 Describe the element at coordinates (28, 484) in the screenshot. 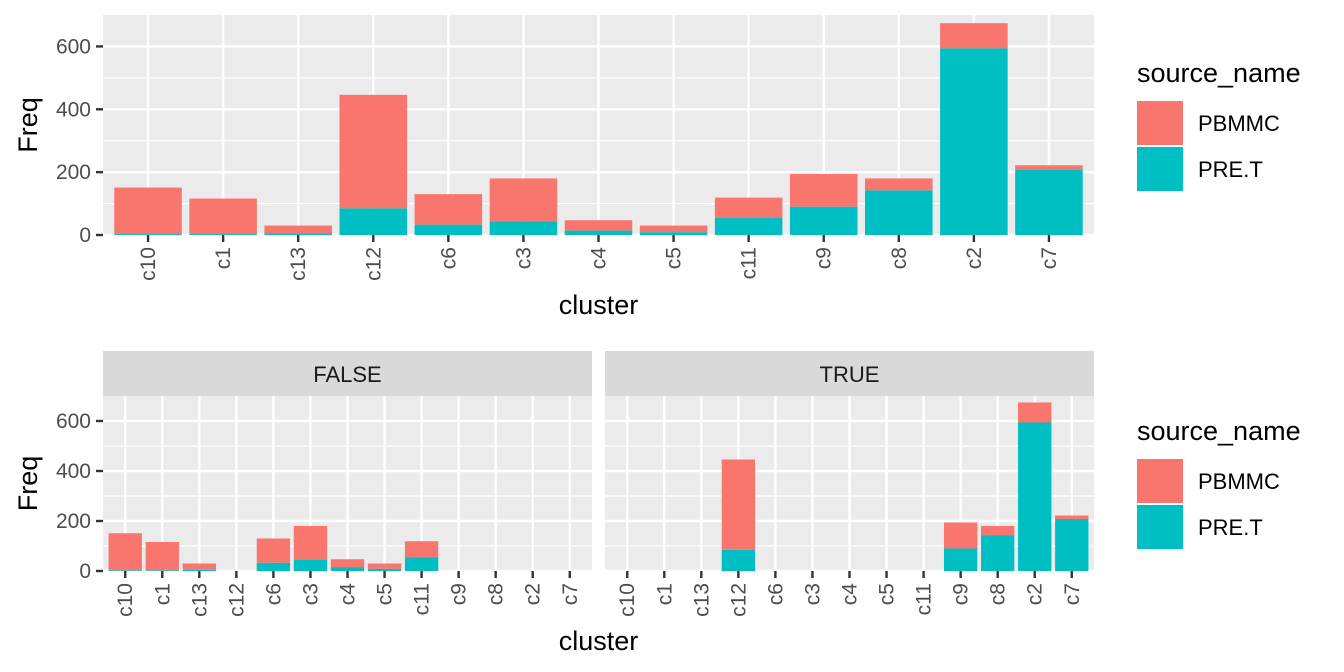

I see `y-axis-title-bottom: Freq` at that location.